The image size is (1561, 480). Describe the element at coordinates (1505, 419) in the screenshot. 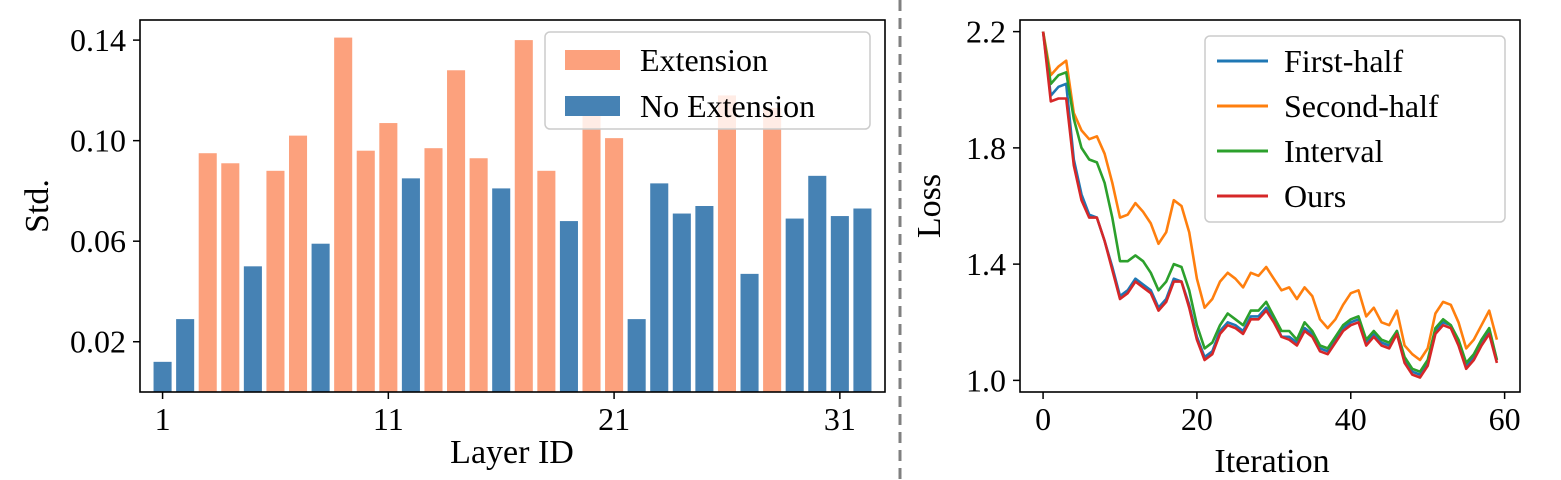

I see `line-x-tick-label: 60` at that location.